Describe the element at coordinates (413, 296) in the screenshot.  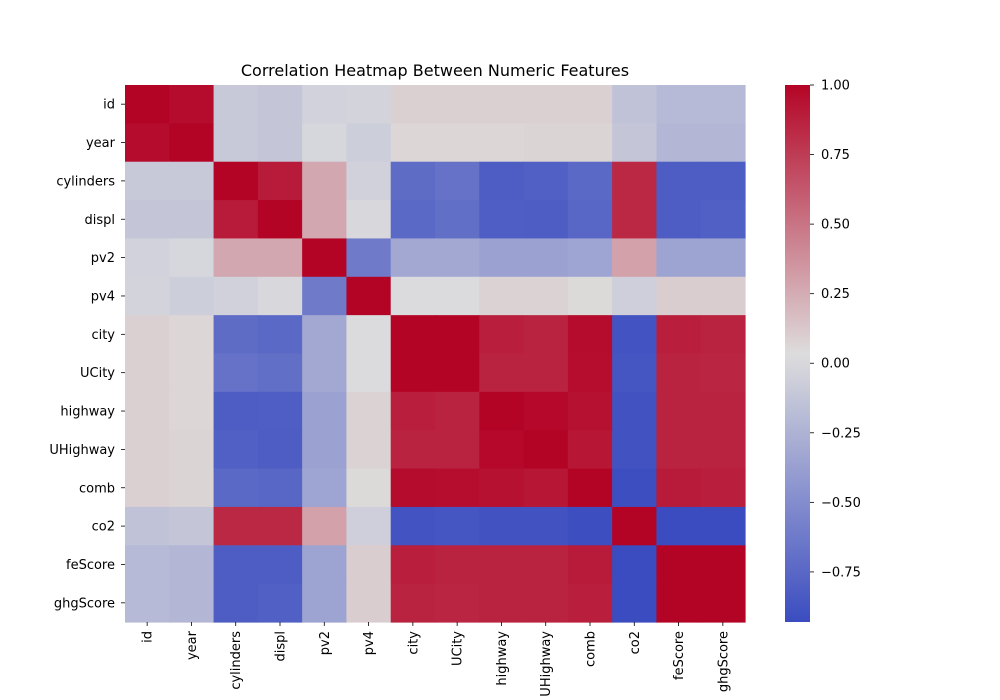
I see `heatmap-cell-pv4-city` at that location.